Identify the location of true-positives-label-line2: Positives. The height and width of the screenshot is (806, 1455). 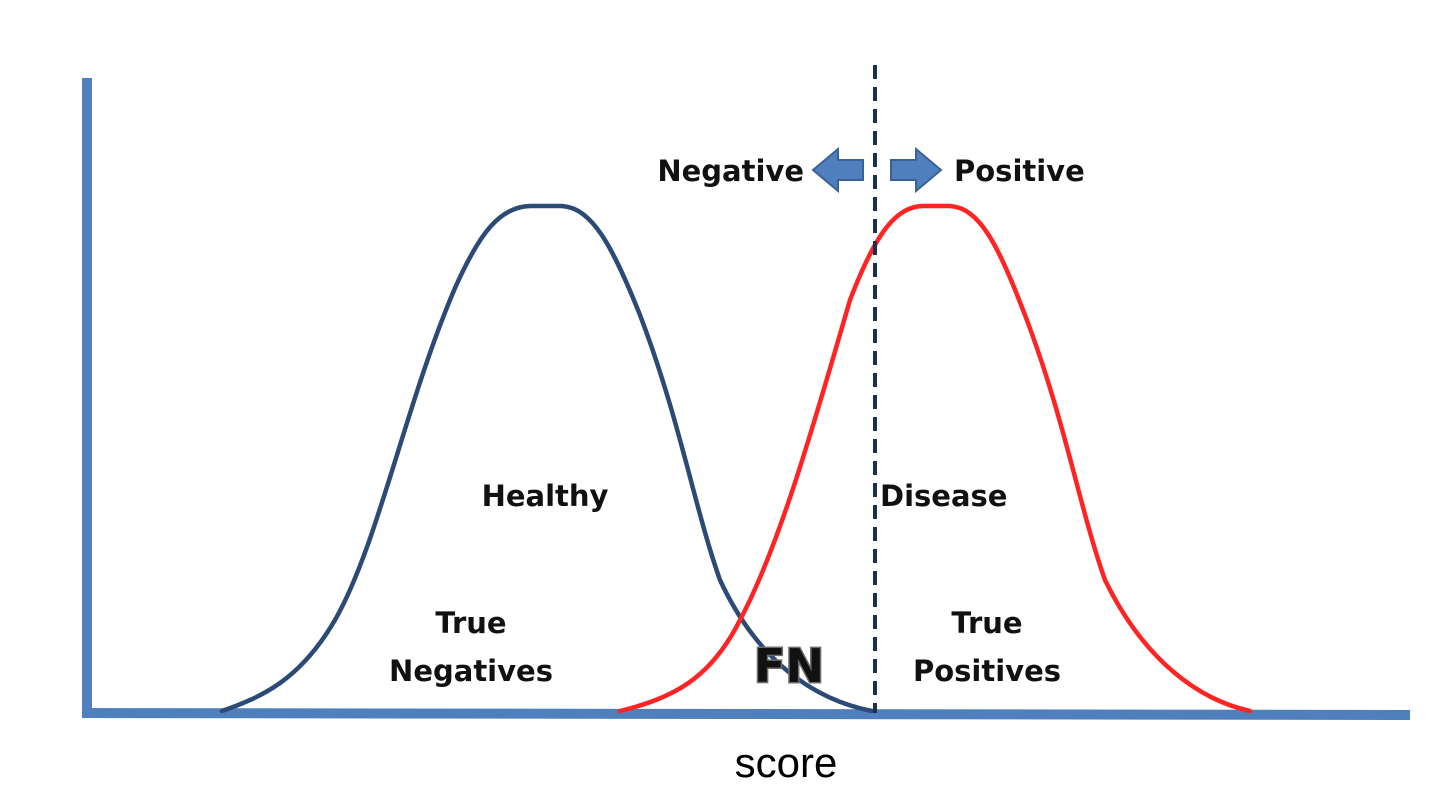
(987, 671).